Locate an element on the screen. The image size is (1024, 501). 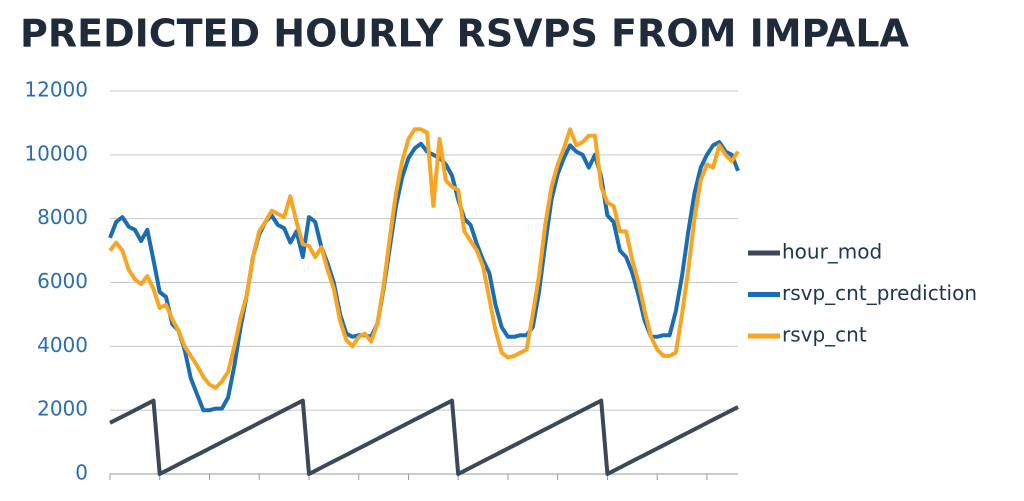
y-tick-label: 8000 is located at coordinates (62, 217).